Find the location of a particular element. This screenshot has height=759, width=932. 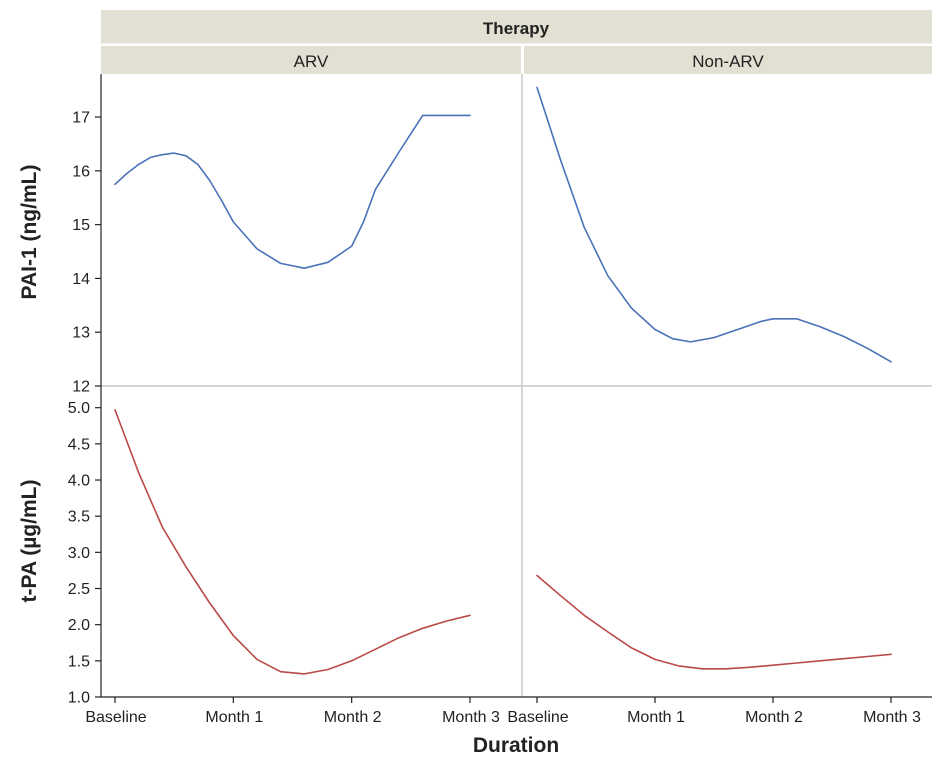

column-header-nonarv-bg is located at coordinates (728, 60).